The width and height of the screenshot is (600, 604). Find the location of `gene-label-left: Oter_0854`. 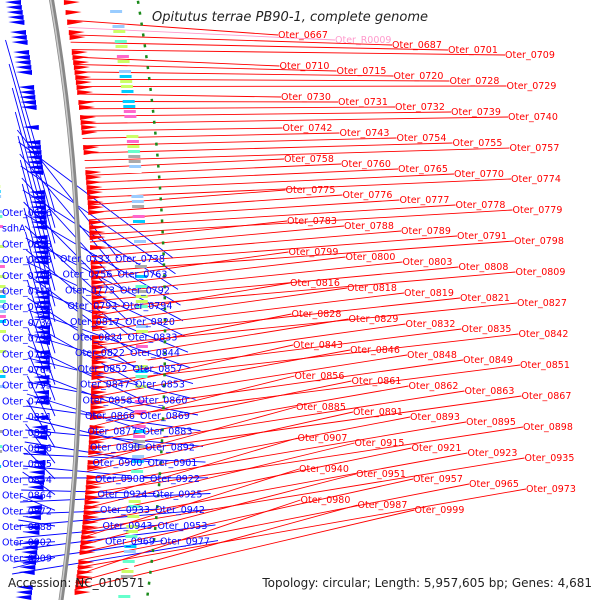

gene-label-left: Oter_0854 is located at coordinates (27, 480).